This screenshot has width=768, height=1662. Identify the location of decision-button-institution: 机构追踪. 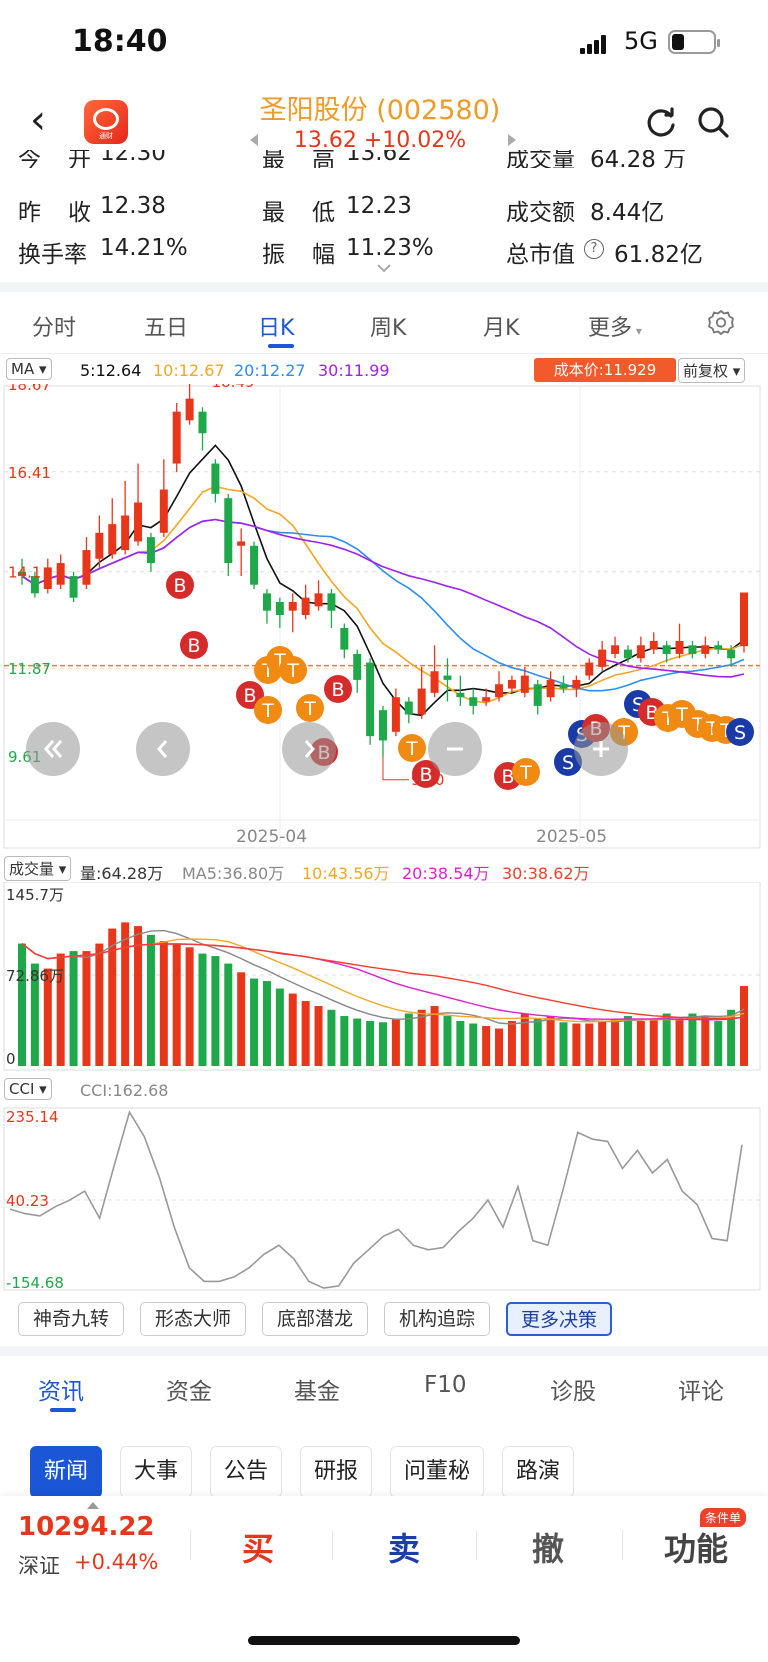
(437, 1319).